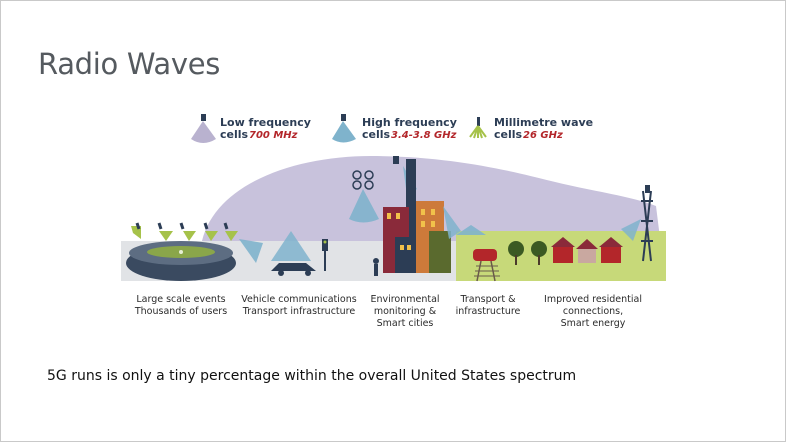  I want to click on caption-line: Transport infrastructure, so click(299, 311).